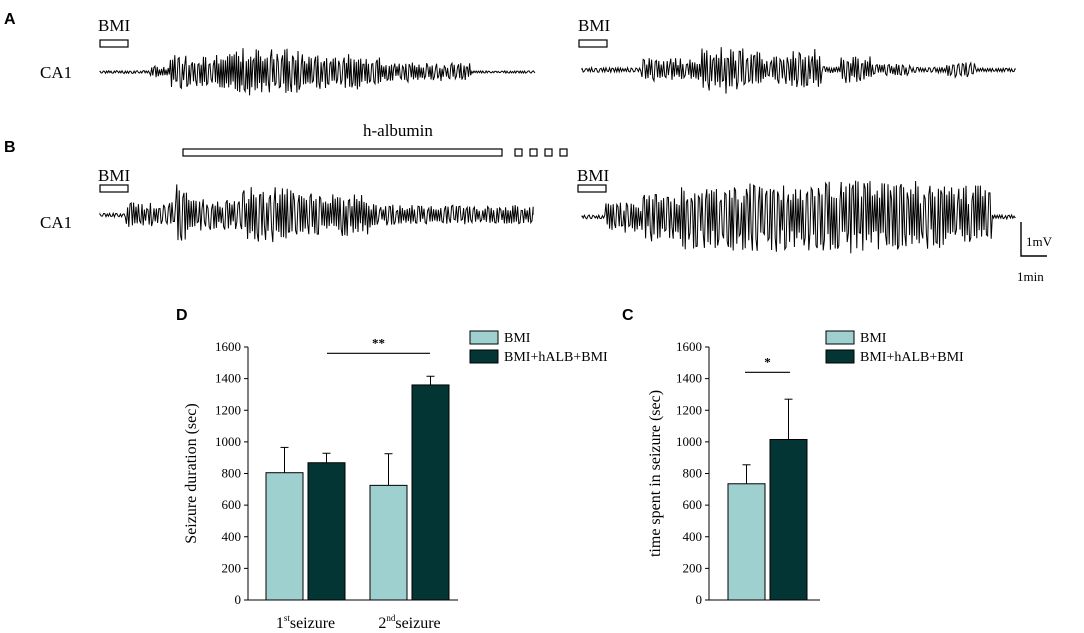 The image size is (1084, 633). Describe the element at coordinates (655, 473) in the screenshot. I see `y-axis-label: time spent in seizure (sec)` at that location.